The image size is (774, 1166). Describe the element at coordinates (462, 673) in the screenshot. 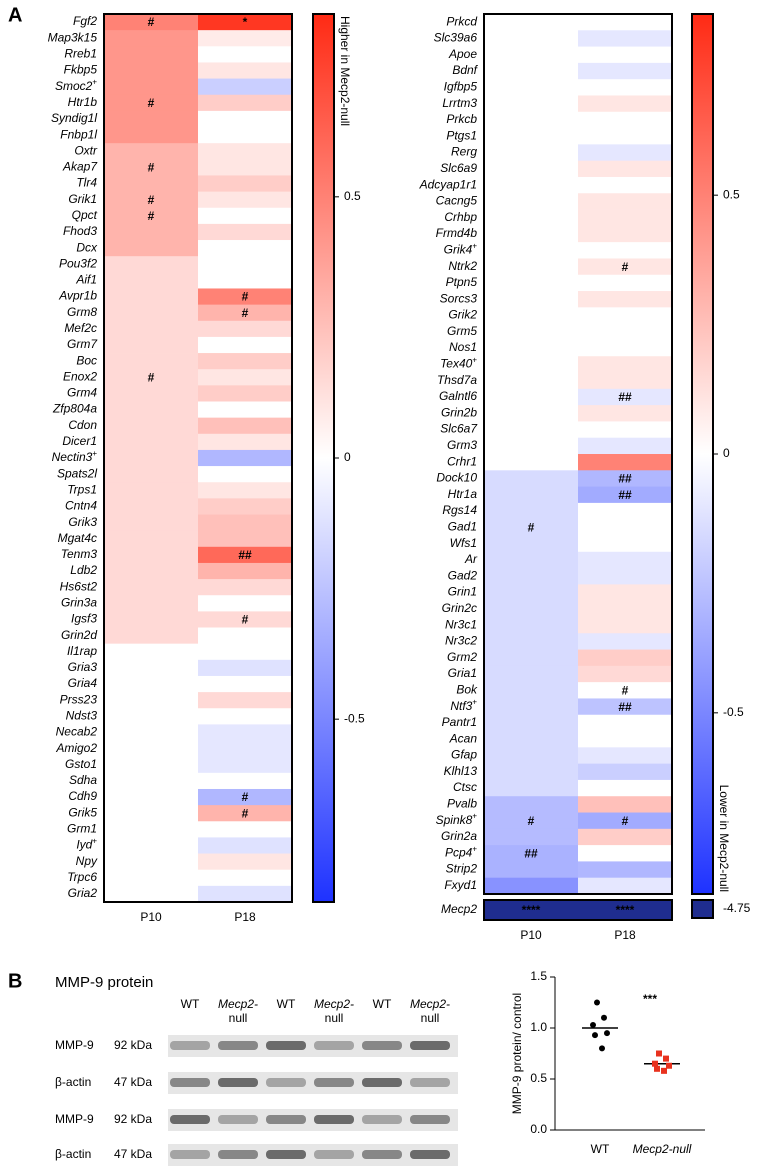

I see `gene-label: Gria1` at that location.